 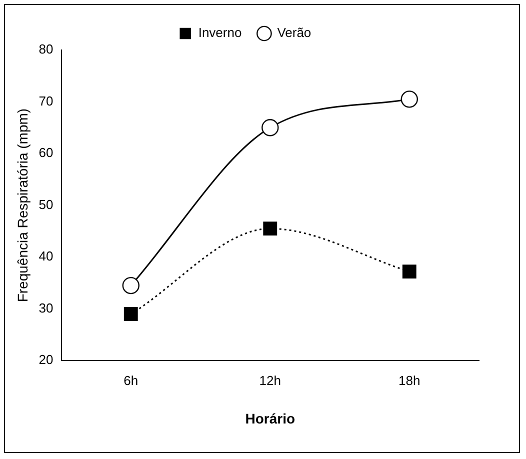 What do you see at coordinates (46, 256) in the screenshot?
I see `y-tick-label: 40` at bounding box center [46, 256].